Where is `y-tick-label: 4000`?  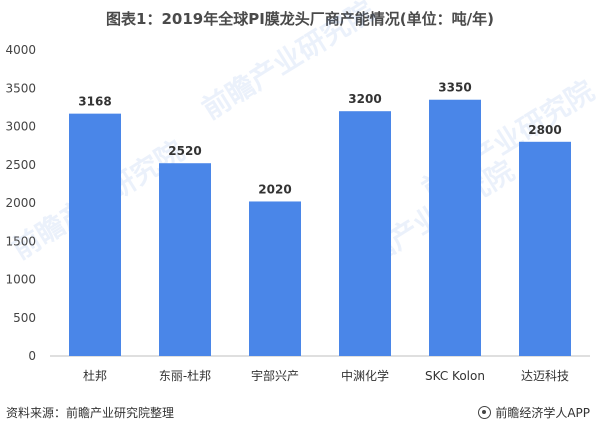
y-tick-label: 4000 is located at coordinates (20, 50).